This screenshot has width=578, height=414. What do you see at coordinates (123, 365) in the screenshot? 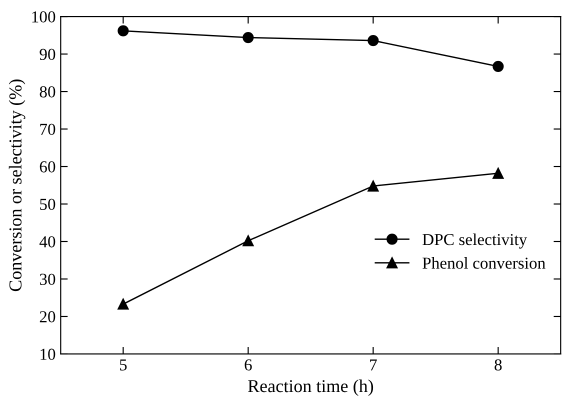
I see `x-tick-label: 5` at bounding box center [123, 365].